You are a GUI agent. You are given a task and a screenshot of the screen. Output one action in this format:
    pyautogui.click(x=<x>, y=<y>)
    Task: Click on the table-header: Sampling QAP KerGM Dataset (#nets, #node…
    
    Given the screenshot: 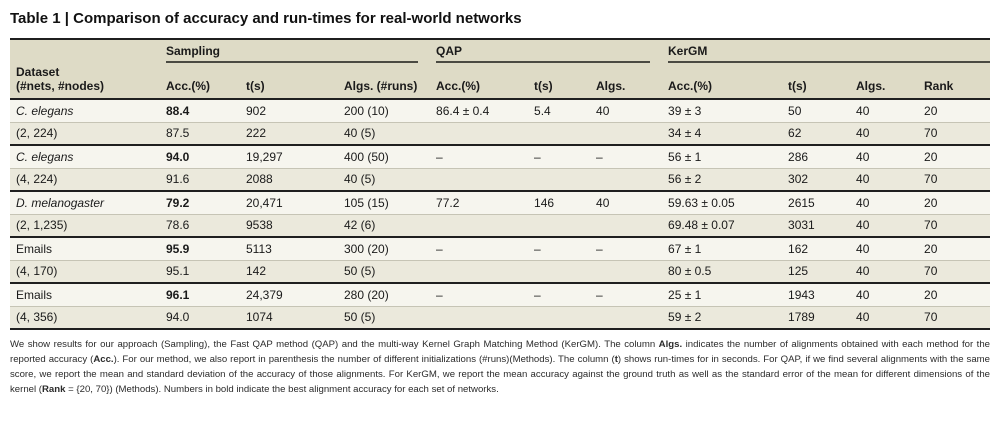 What is the action you would take?
    pyautogui.click(x=500, y=69)
    